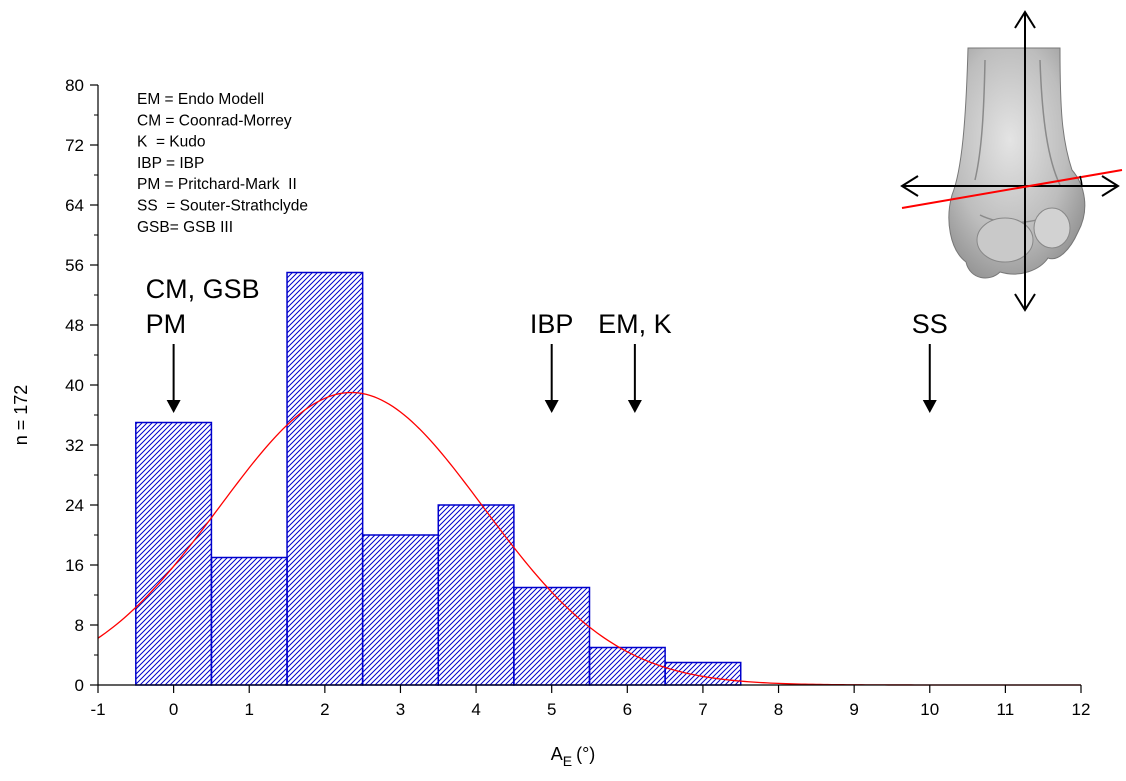  I want to click on y-tick-label: 40, so click(74, 385).